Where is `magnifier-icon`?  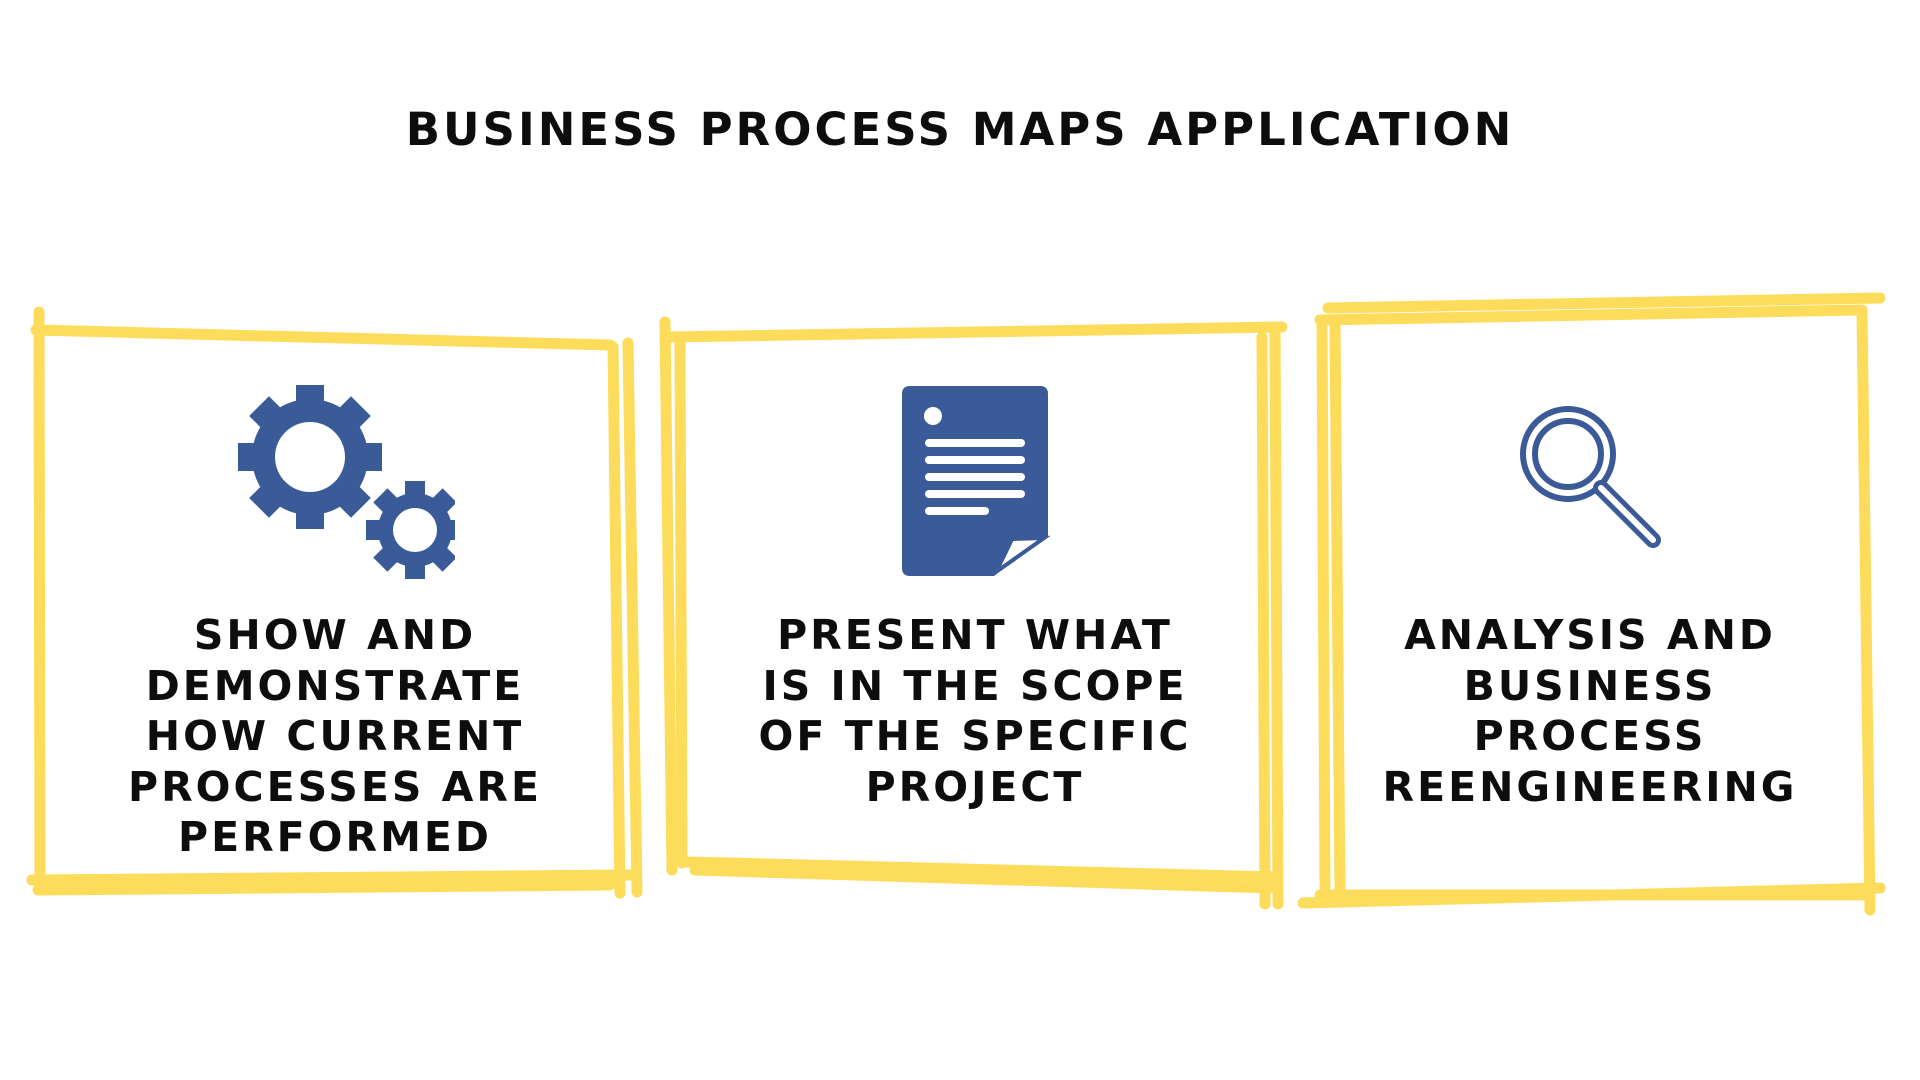
magnifier-icon is located at coordinates (1590, 477).